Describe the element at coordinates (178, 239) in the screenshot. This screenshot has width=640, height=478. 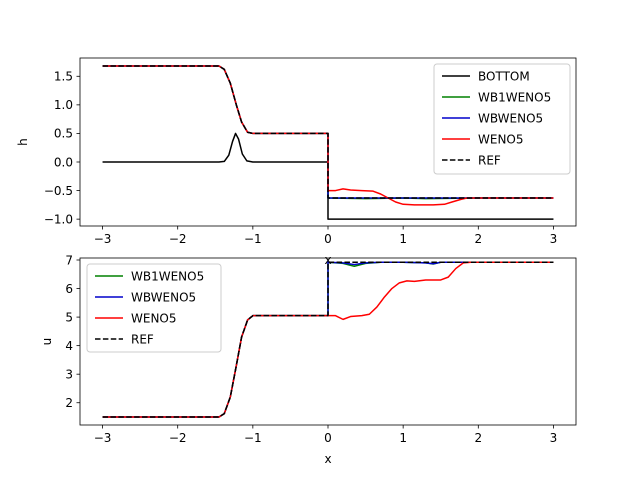
I see `chart0-xtick-label: −2` at that location.